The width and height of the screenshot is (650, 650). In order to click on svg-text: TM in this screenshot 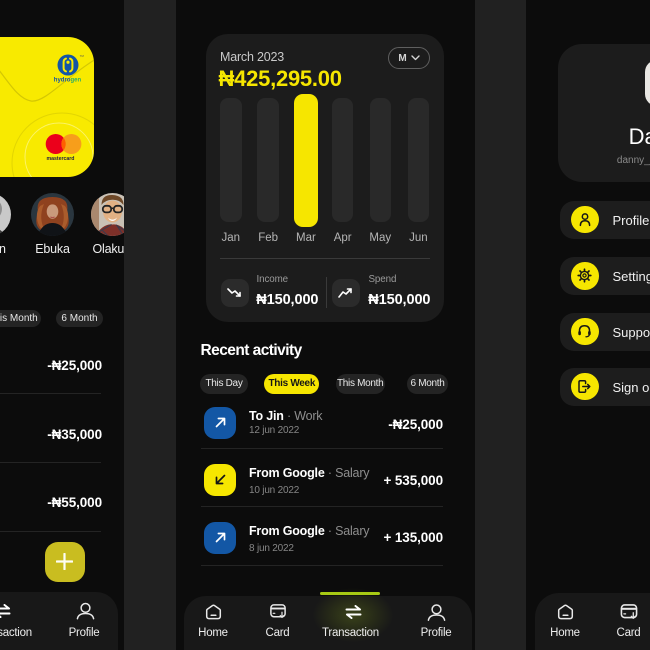, I will do `click(82, 56)`.